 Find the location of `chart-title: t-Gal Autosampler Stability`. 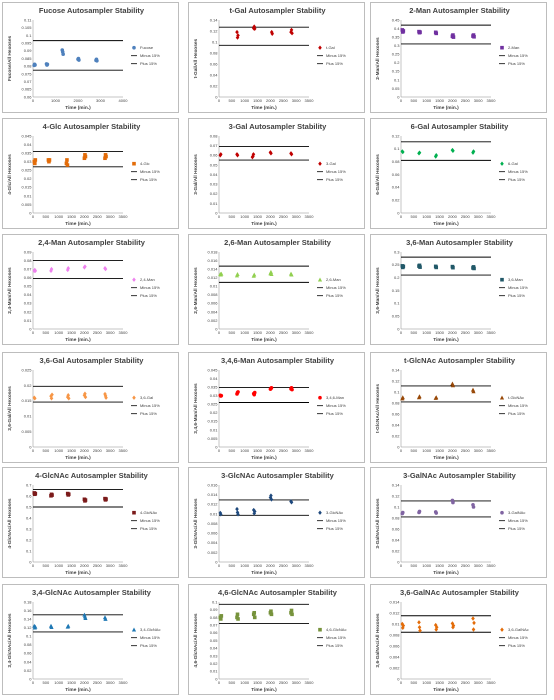

chart-title: t-Gal Autosampler Stability is located at coordinates (278, 10).